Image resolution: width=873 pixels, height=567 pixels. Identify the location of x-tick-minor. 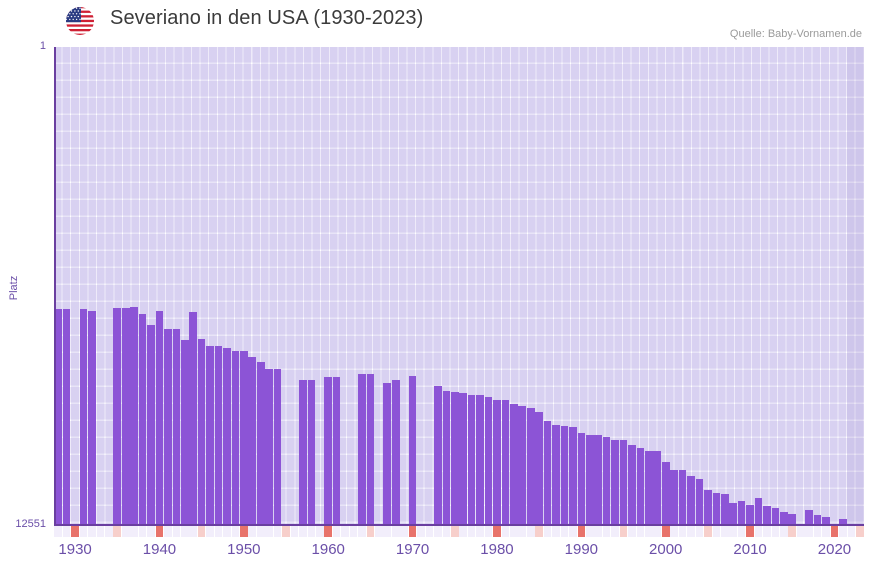
(859, 531).